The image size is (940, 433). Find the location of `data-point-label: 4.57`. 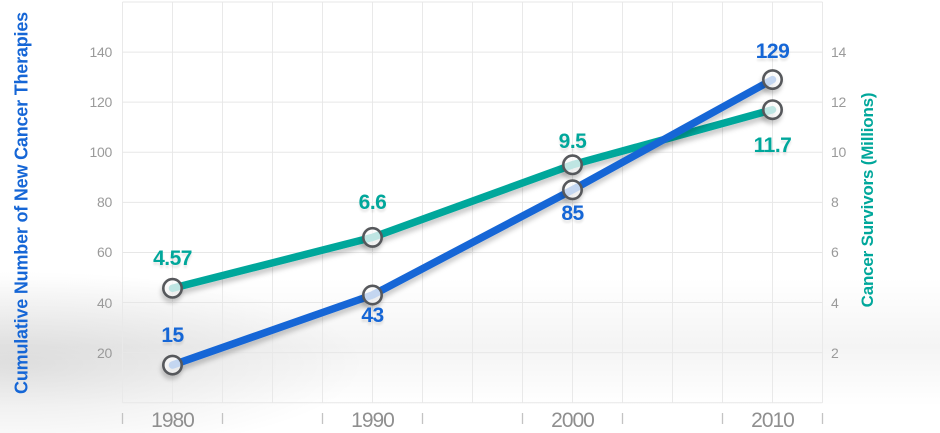

data-point-label: 4.57 is located at coordinates (172, 259).